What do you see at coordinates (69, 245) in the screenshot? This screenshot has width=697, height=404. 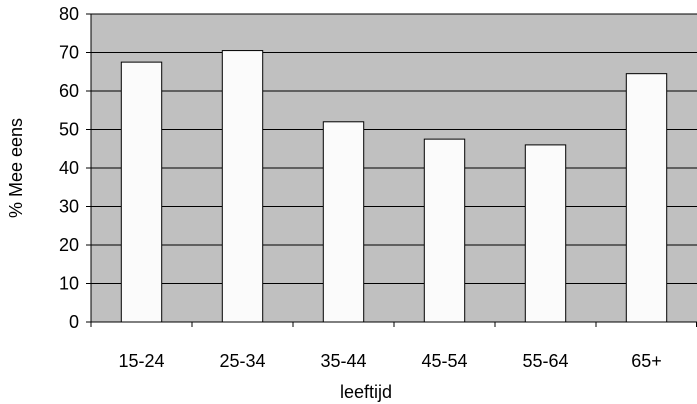 I see `y-tick-label-2: 20` at bounding box center [69, 245].